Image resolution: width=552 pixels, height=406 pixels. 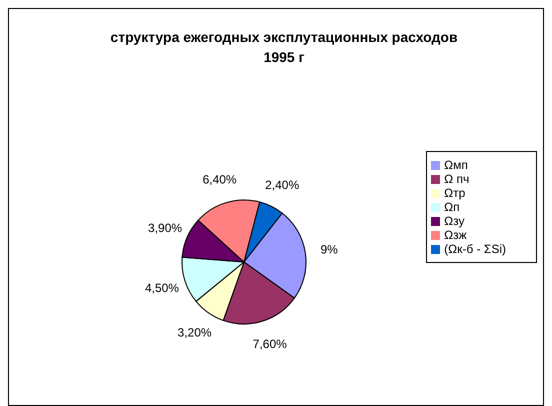 I want to click on data-label: 4,50%, so click(x=162, y=287).